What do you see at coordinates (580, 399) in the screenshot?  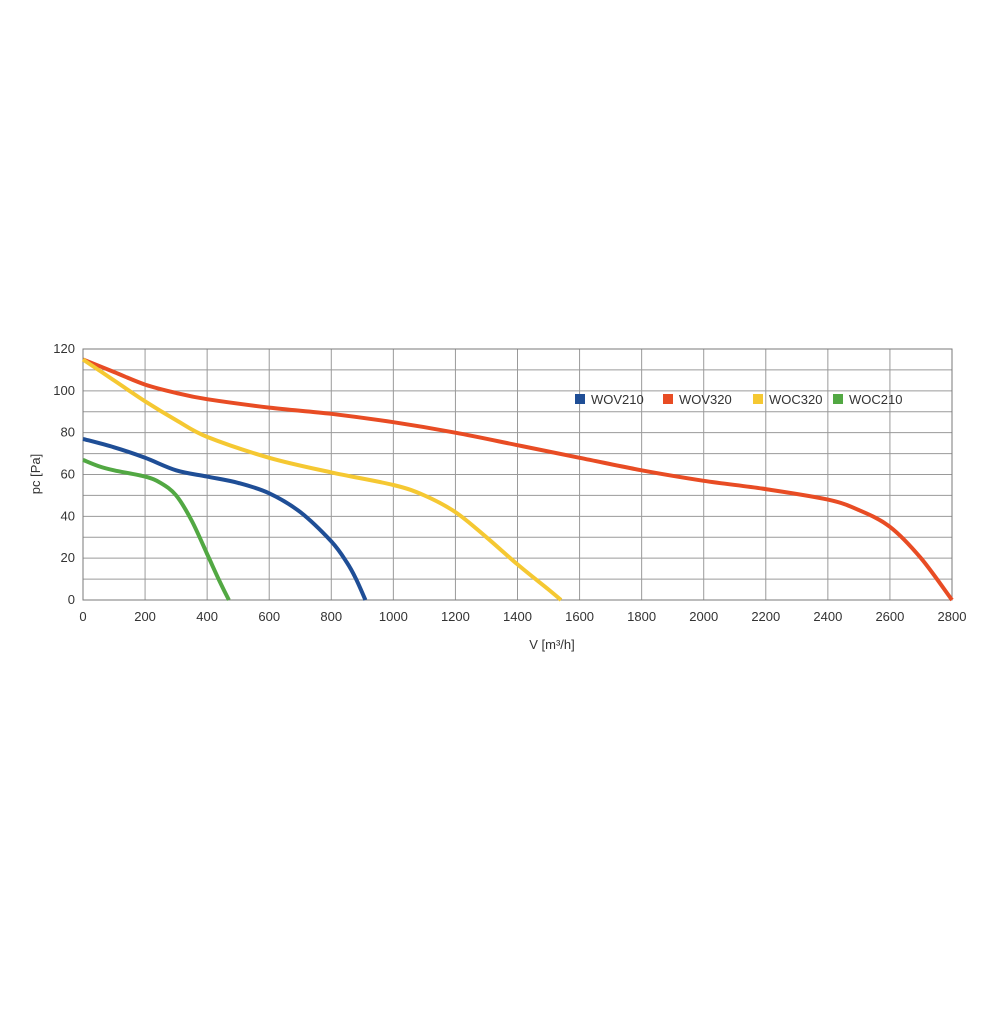 I see `legend-swatch-wov210` at bounding box center [580, 399].